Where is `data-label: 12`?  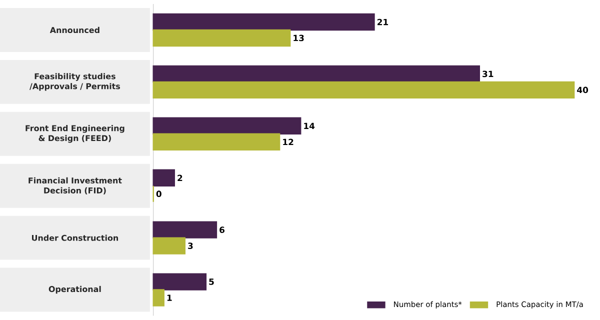
data-label: 12 is located at coordinates (288, 142).